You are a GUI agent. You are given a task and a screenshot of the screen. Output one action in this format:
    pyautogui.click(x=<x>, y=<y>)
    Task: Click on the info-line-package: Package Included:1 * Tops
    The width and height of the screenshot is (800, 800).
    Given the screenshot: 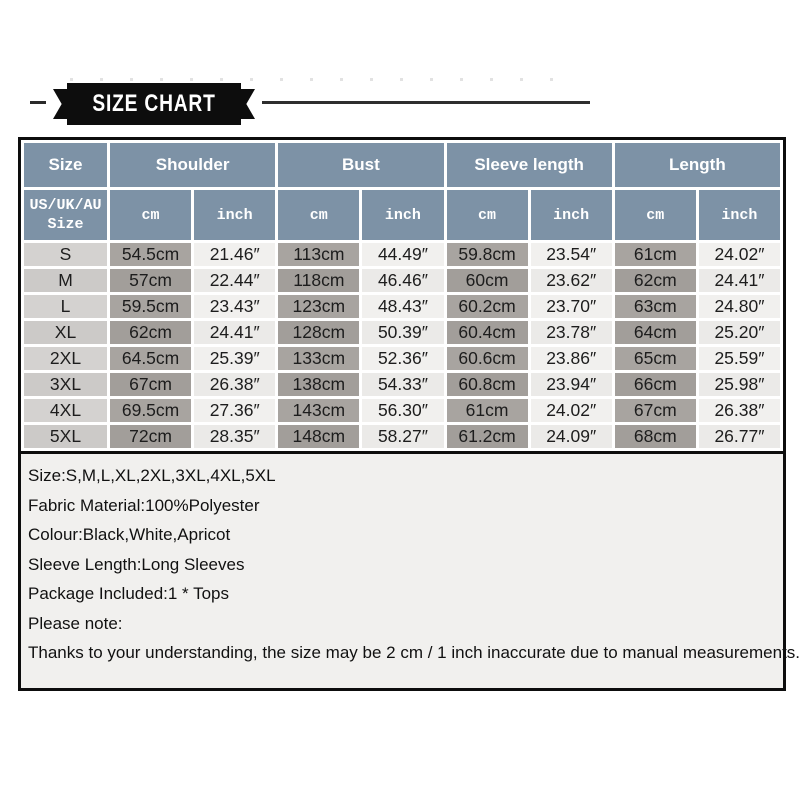 What is the action you would take?
    pyautogui.click(x=128, y=593)
    